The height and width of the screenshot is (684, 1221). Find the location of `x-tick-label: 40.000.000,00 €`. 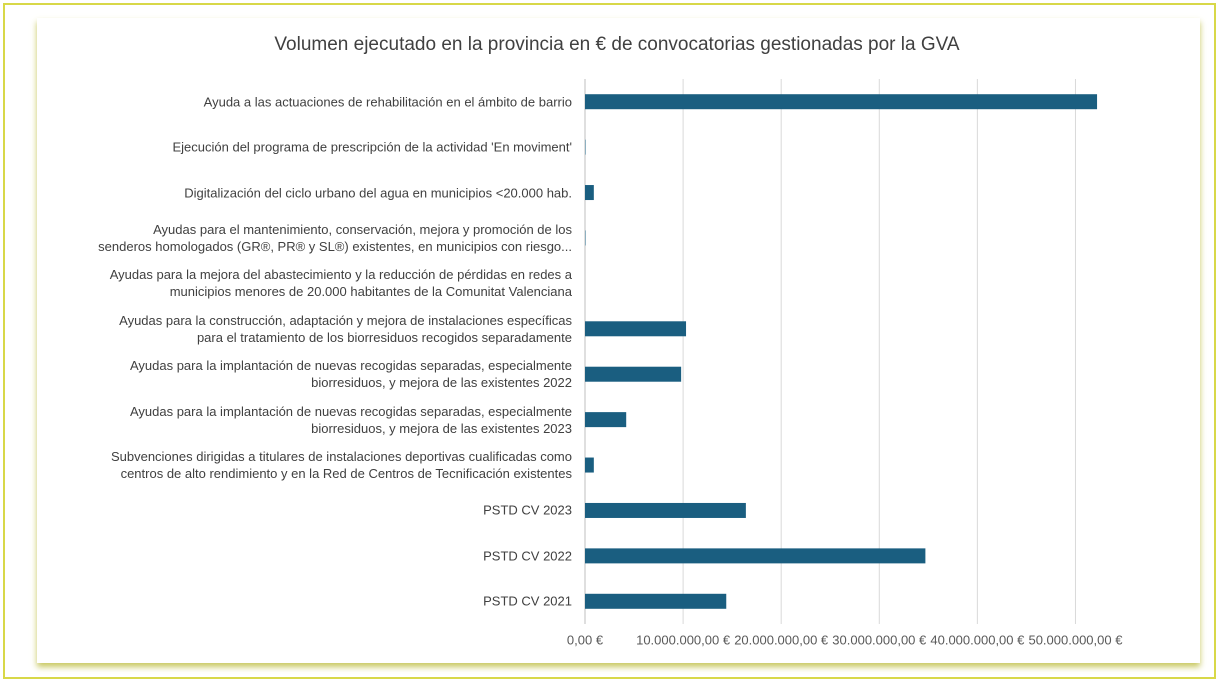

x-tick-label: 40.000.000,00 € is located at coordinates (977, 639).